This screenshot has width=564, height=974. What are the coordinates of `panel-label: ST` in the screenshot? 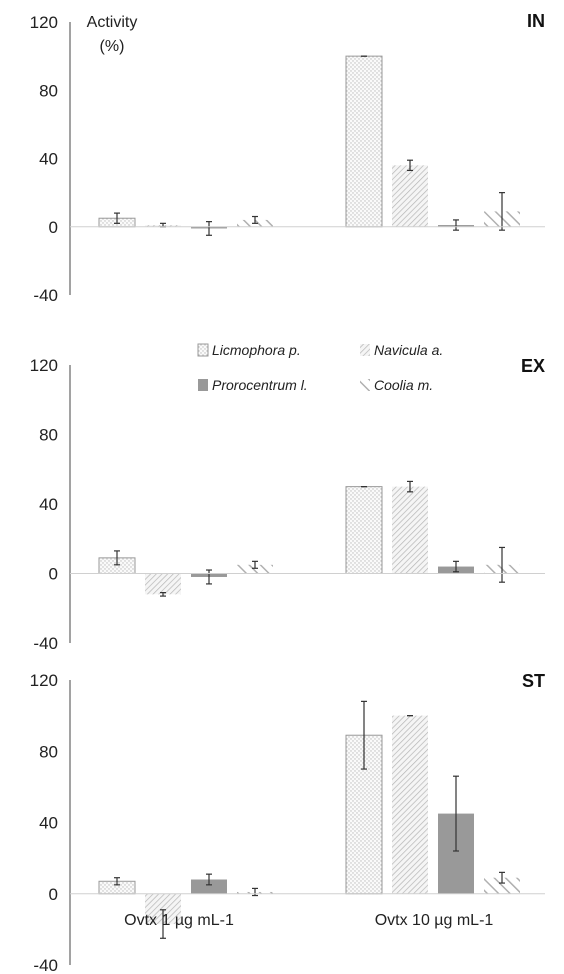 It's located at (533, 681).